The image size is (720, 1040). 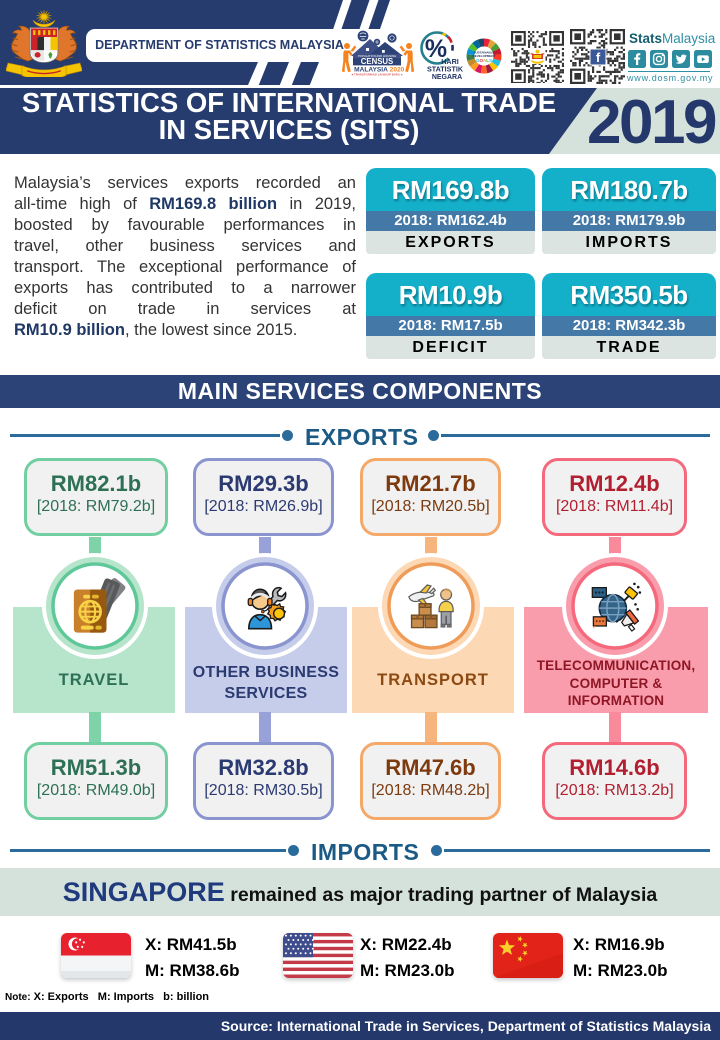 What do you see at coordinates (484, 60) in the screenshot?
I see `svg-text: GOALS` at bounding box center [484, 60].